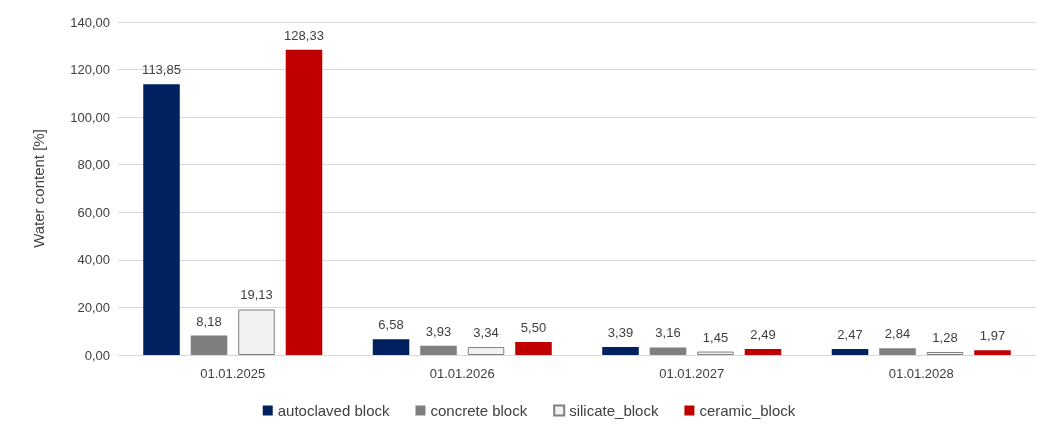 This screenshot has height=445, width=1058. What do you see at coordinates (438, 331) in the screenshot?
I see `data-label: 3,93` at bounding box center [438, 331].